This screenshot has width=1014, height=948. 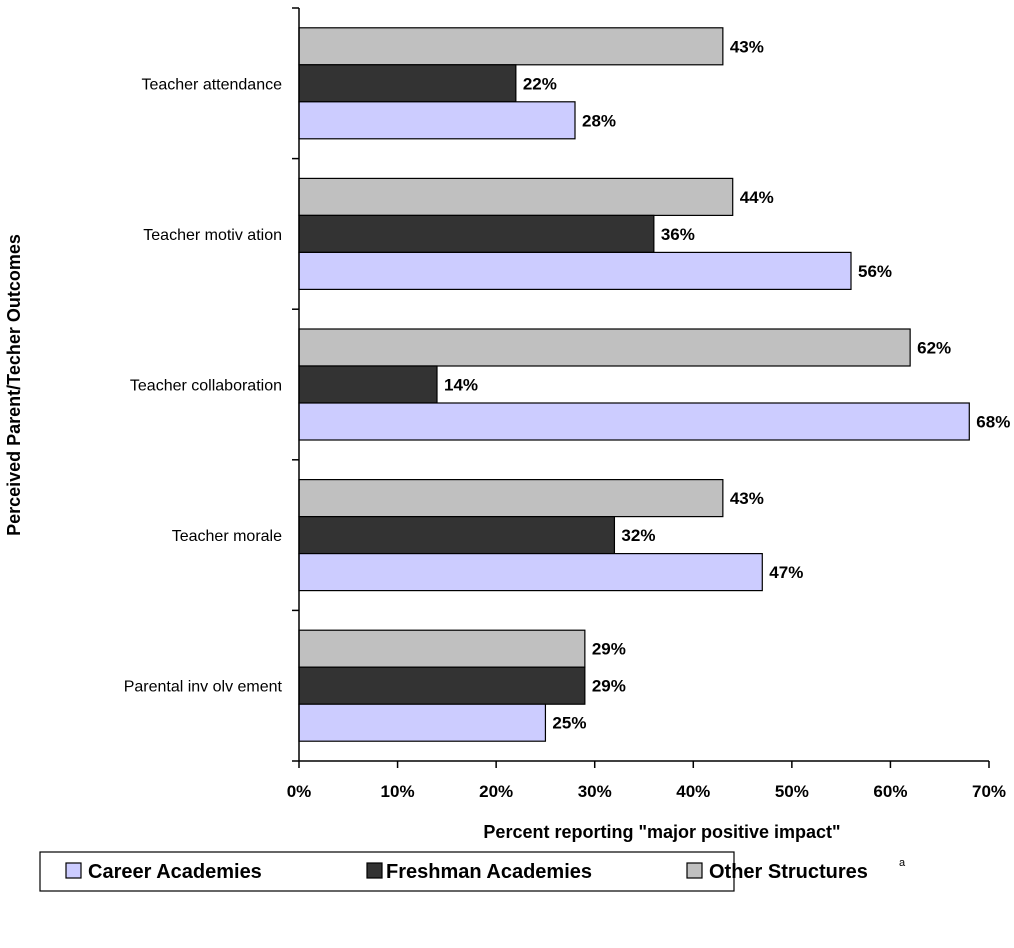 I want to click on legend-box, so click(x=387, y=871).